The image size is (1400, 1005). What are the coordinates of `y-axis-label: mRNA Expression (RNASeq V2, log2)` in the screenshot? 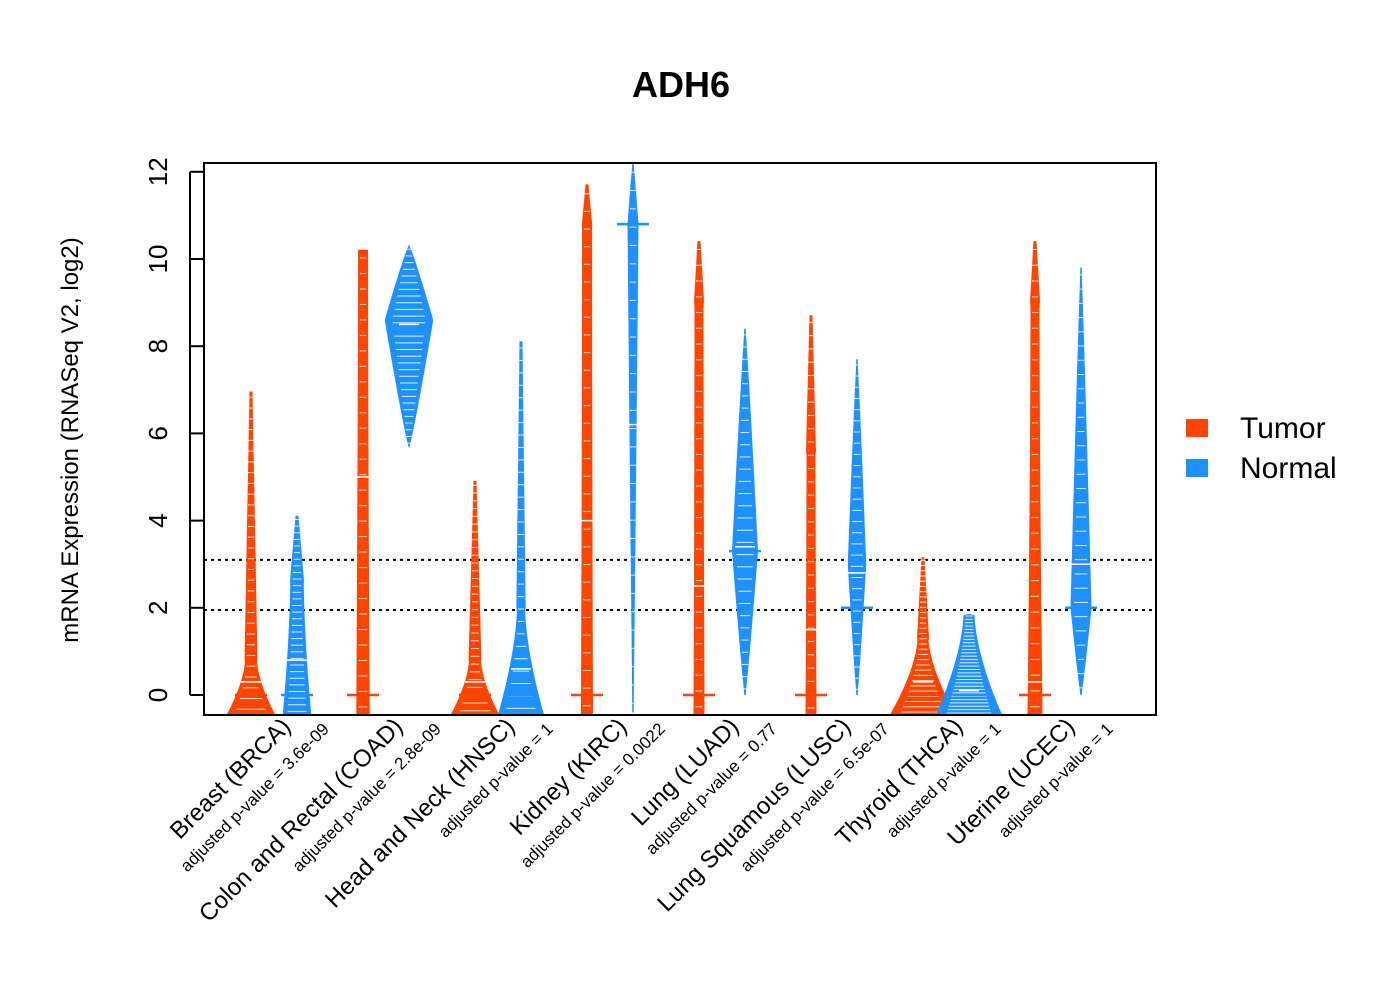 It's located at (70, 440).